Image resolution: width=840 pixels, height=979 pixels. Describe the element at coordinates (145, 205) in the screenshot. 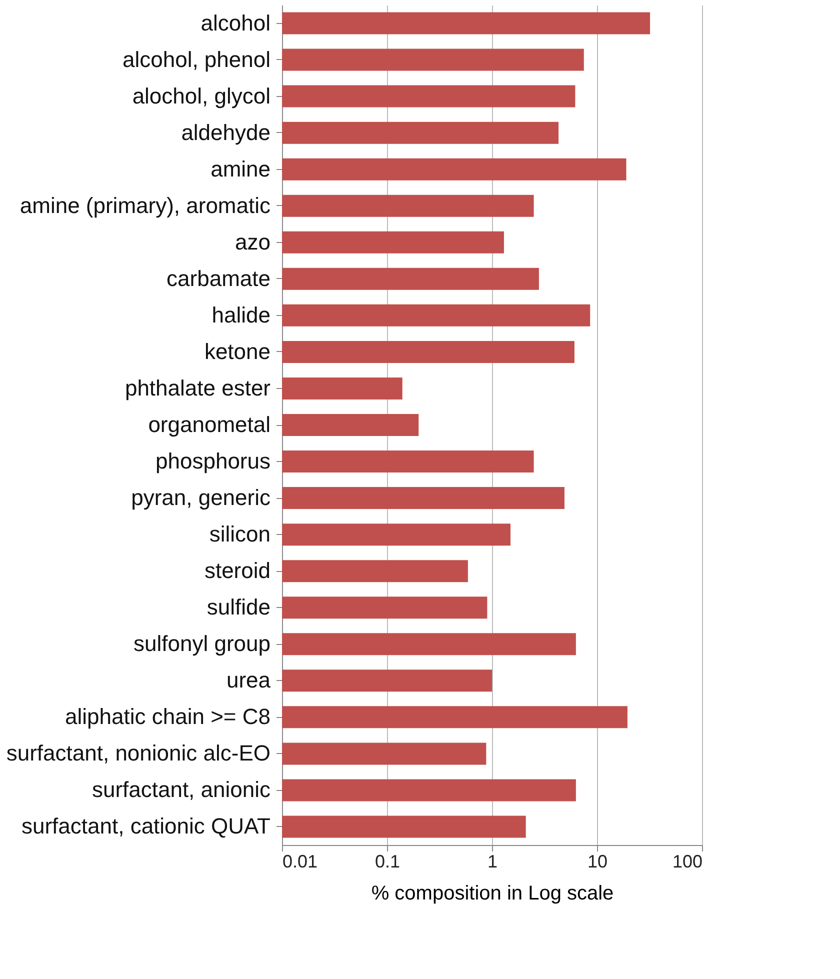

I see `y-tick-label: amine (primary), aromatic` at that location.